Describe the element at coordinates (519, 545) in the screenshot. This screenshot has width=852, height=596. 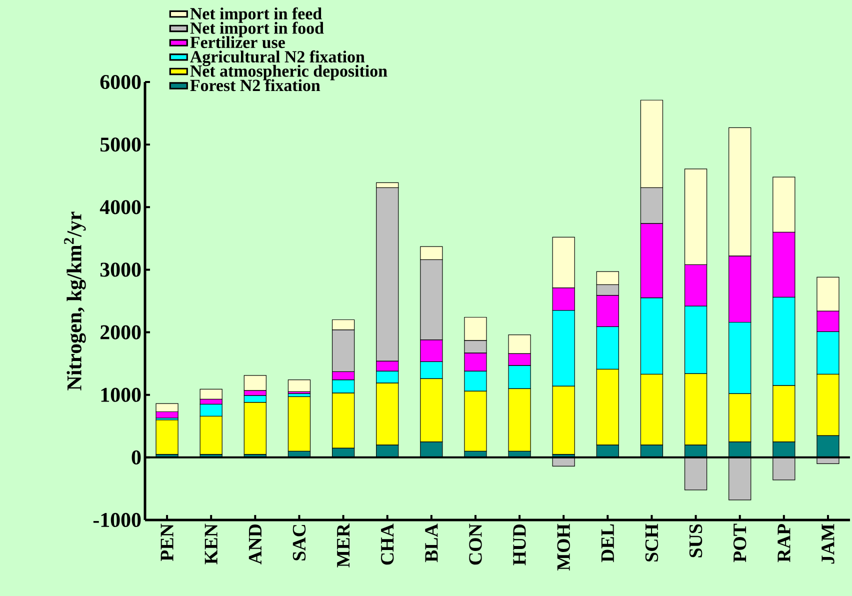
I see `x-tick-label: HUD` at that location.